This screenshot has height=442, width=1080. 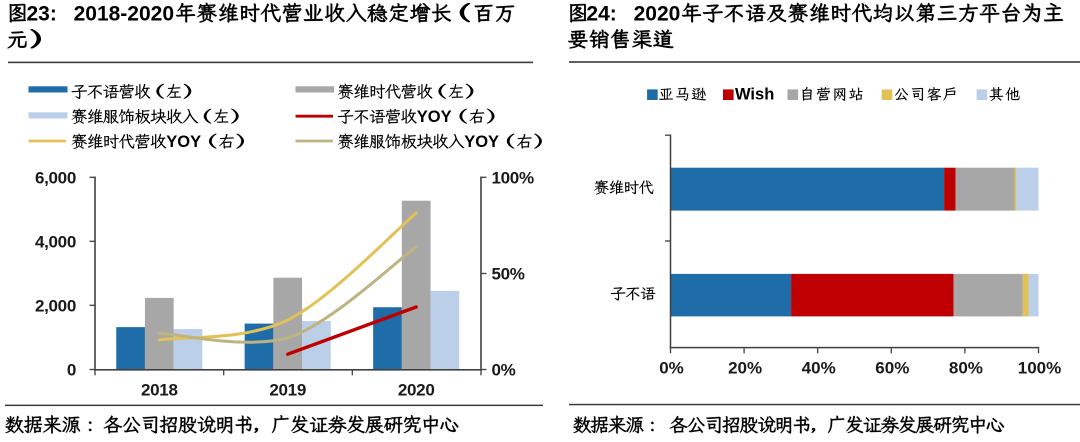 What do you see at coordinates (601, 13) in the screenshot?
I see `svg-text: 24:` at bounding box center [601, 13].